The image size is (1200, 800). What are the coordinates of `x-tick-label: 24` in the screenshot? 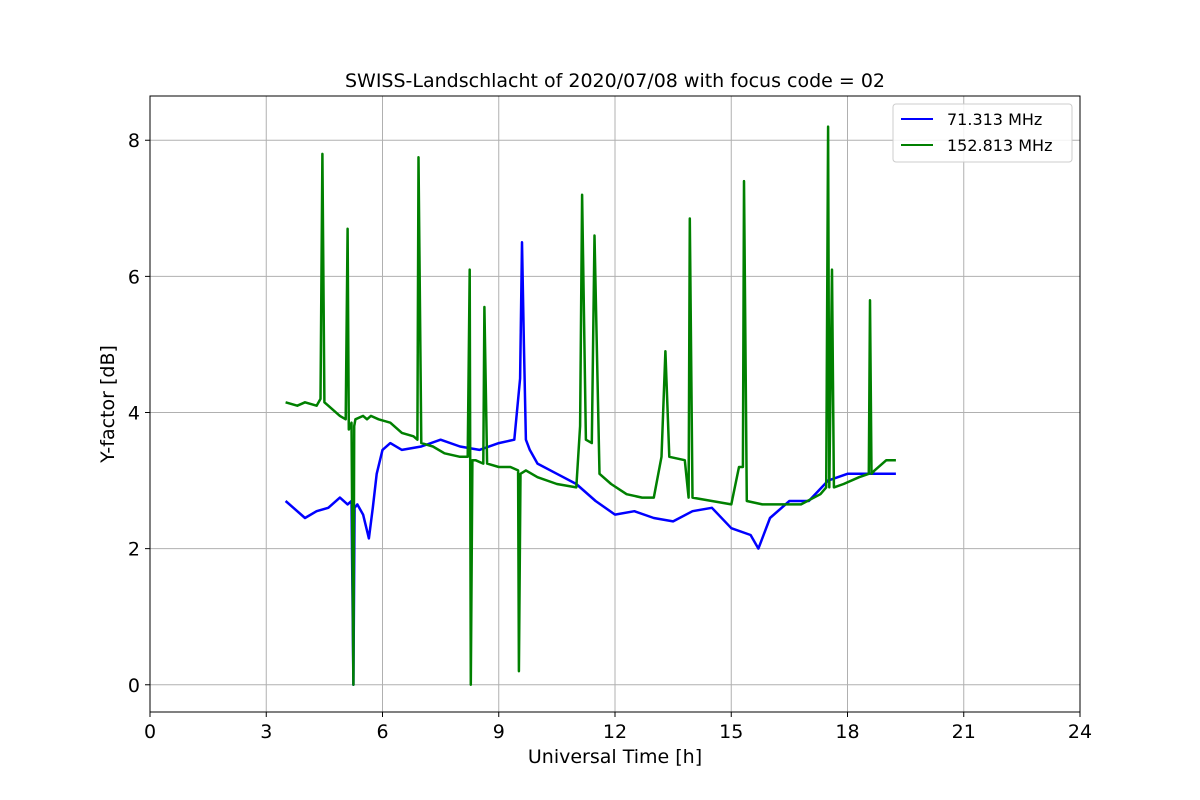 It's located at (1080, 732).